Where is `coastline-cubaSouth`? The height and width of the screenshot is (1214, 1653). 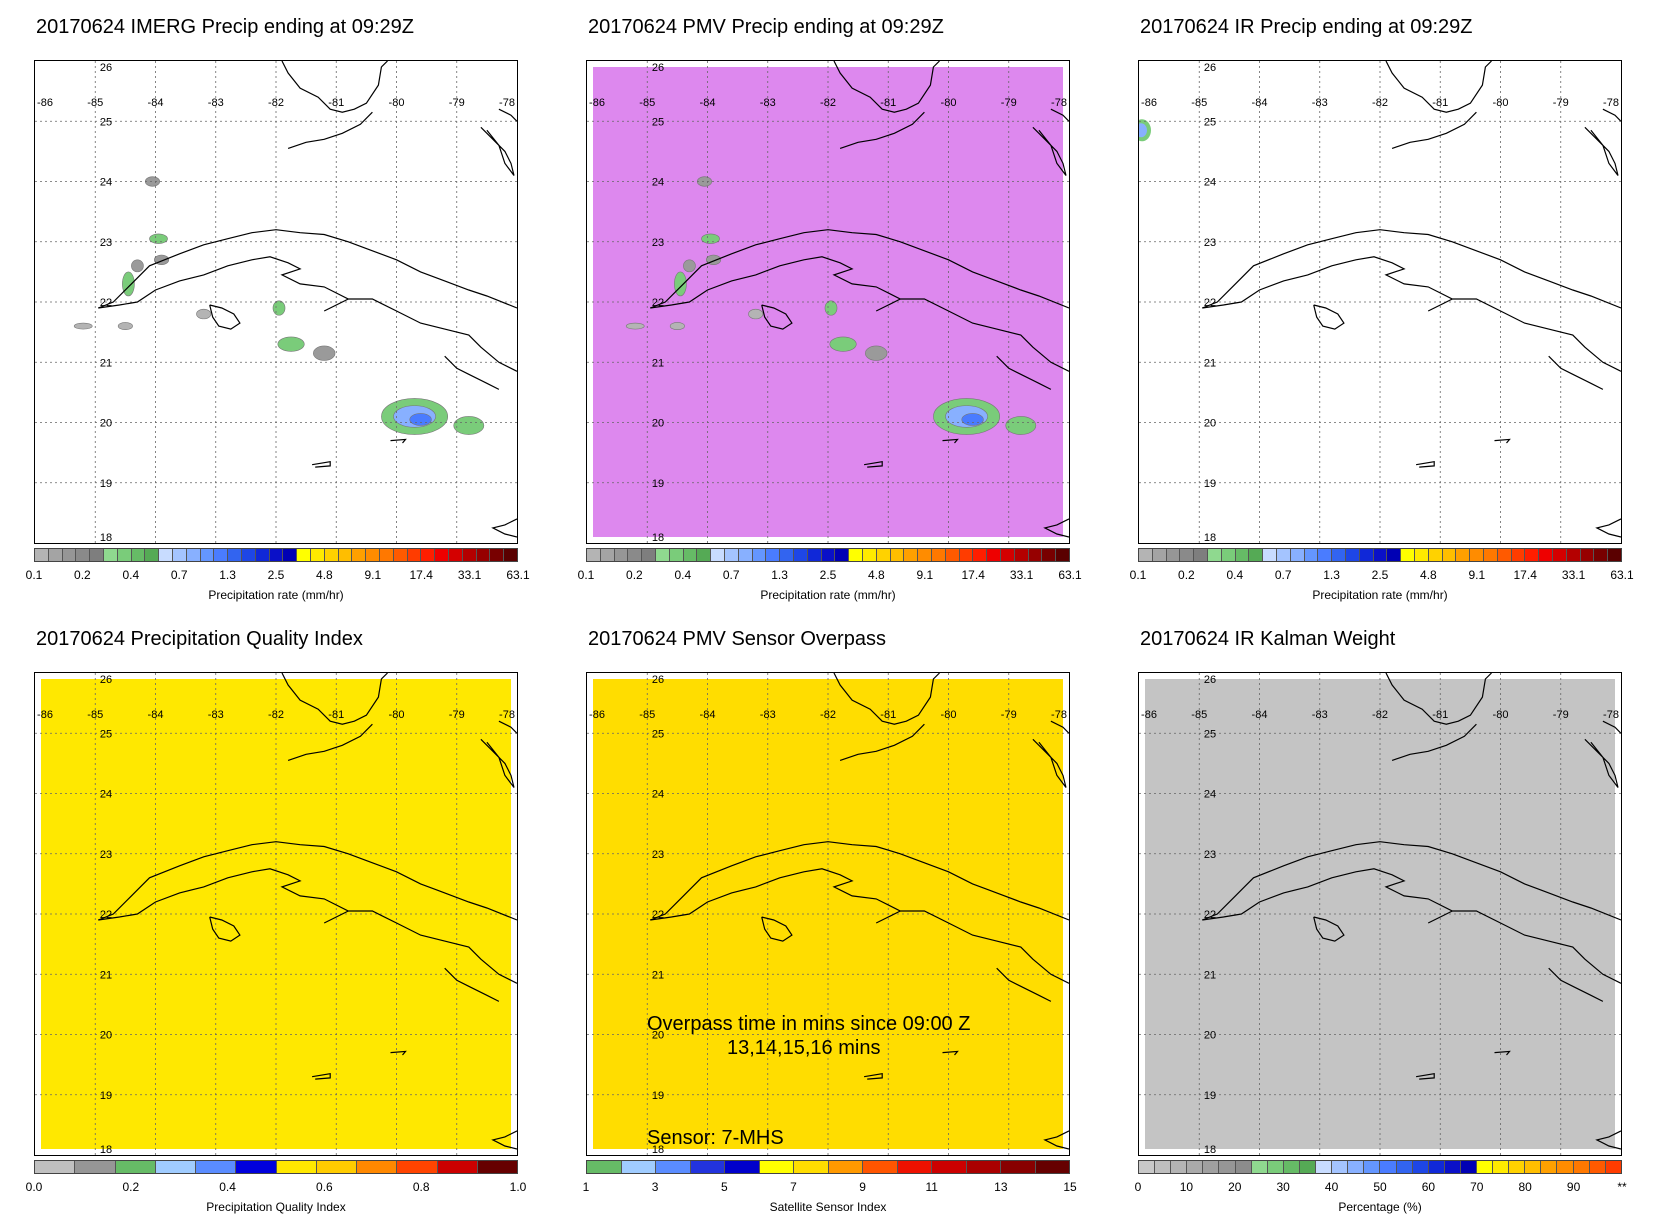 coastline-cubaSouth is located at coordinates (307, 926).